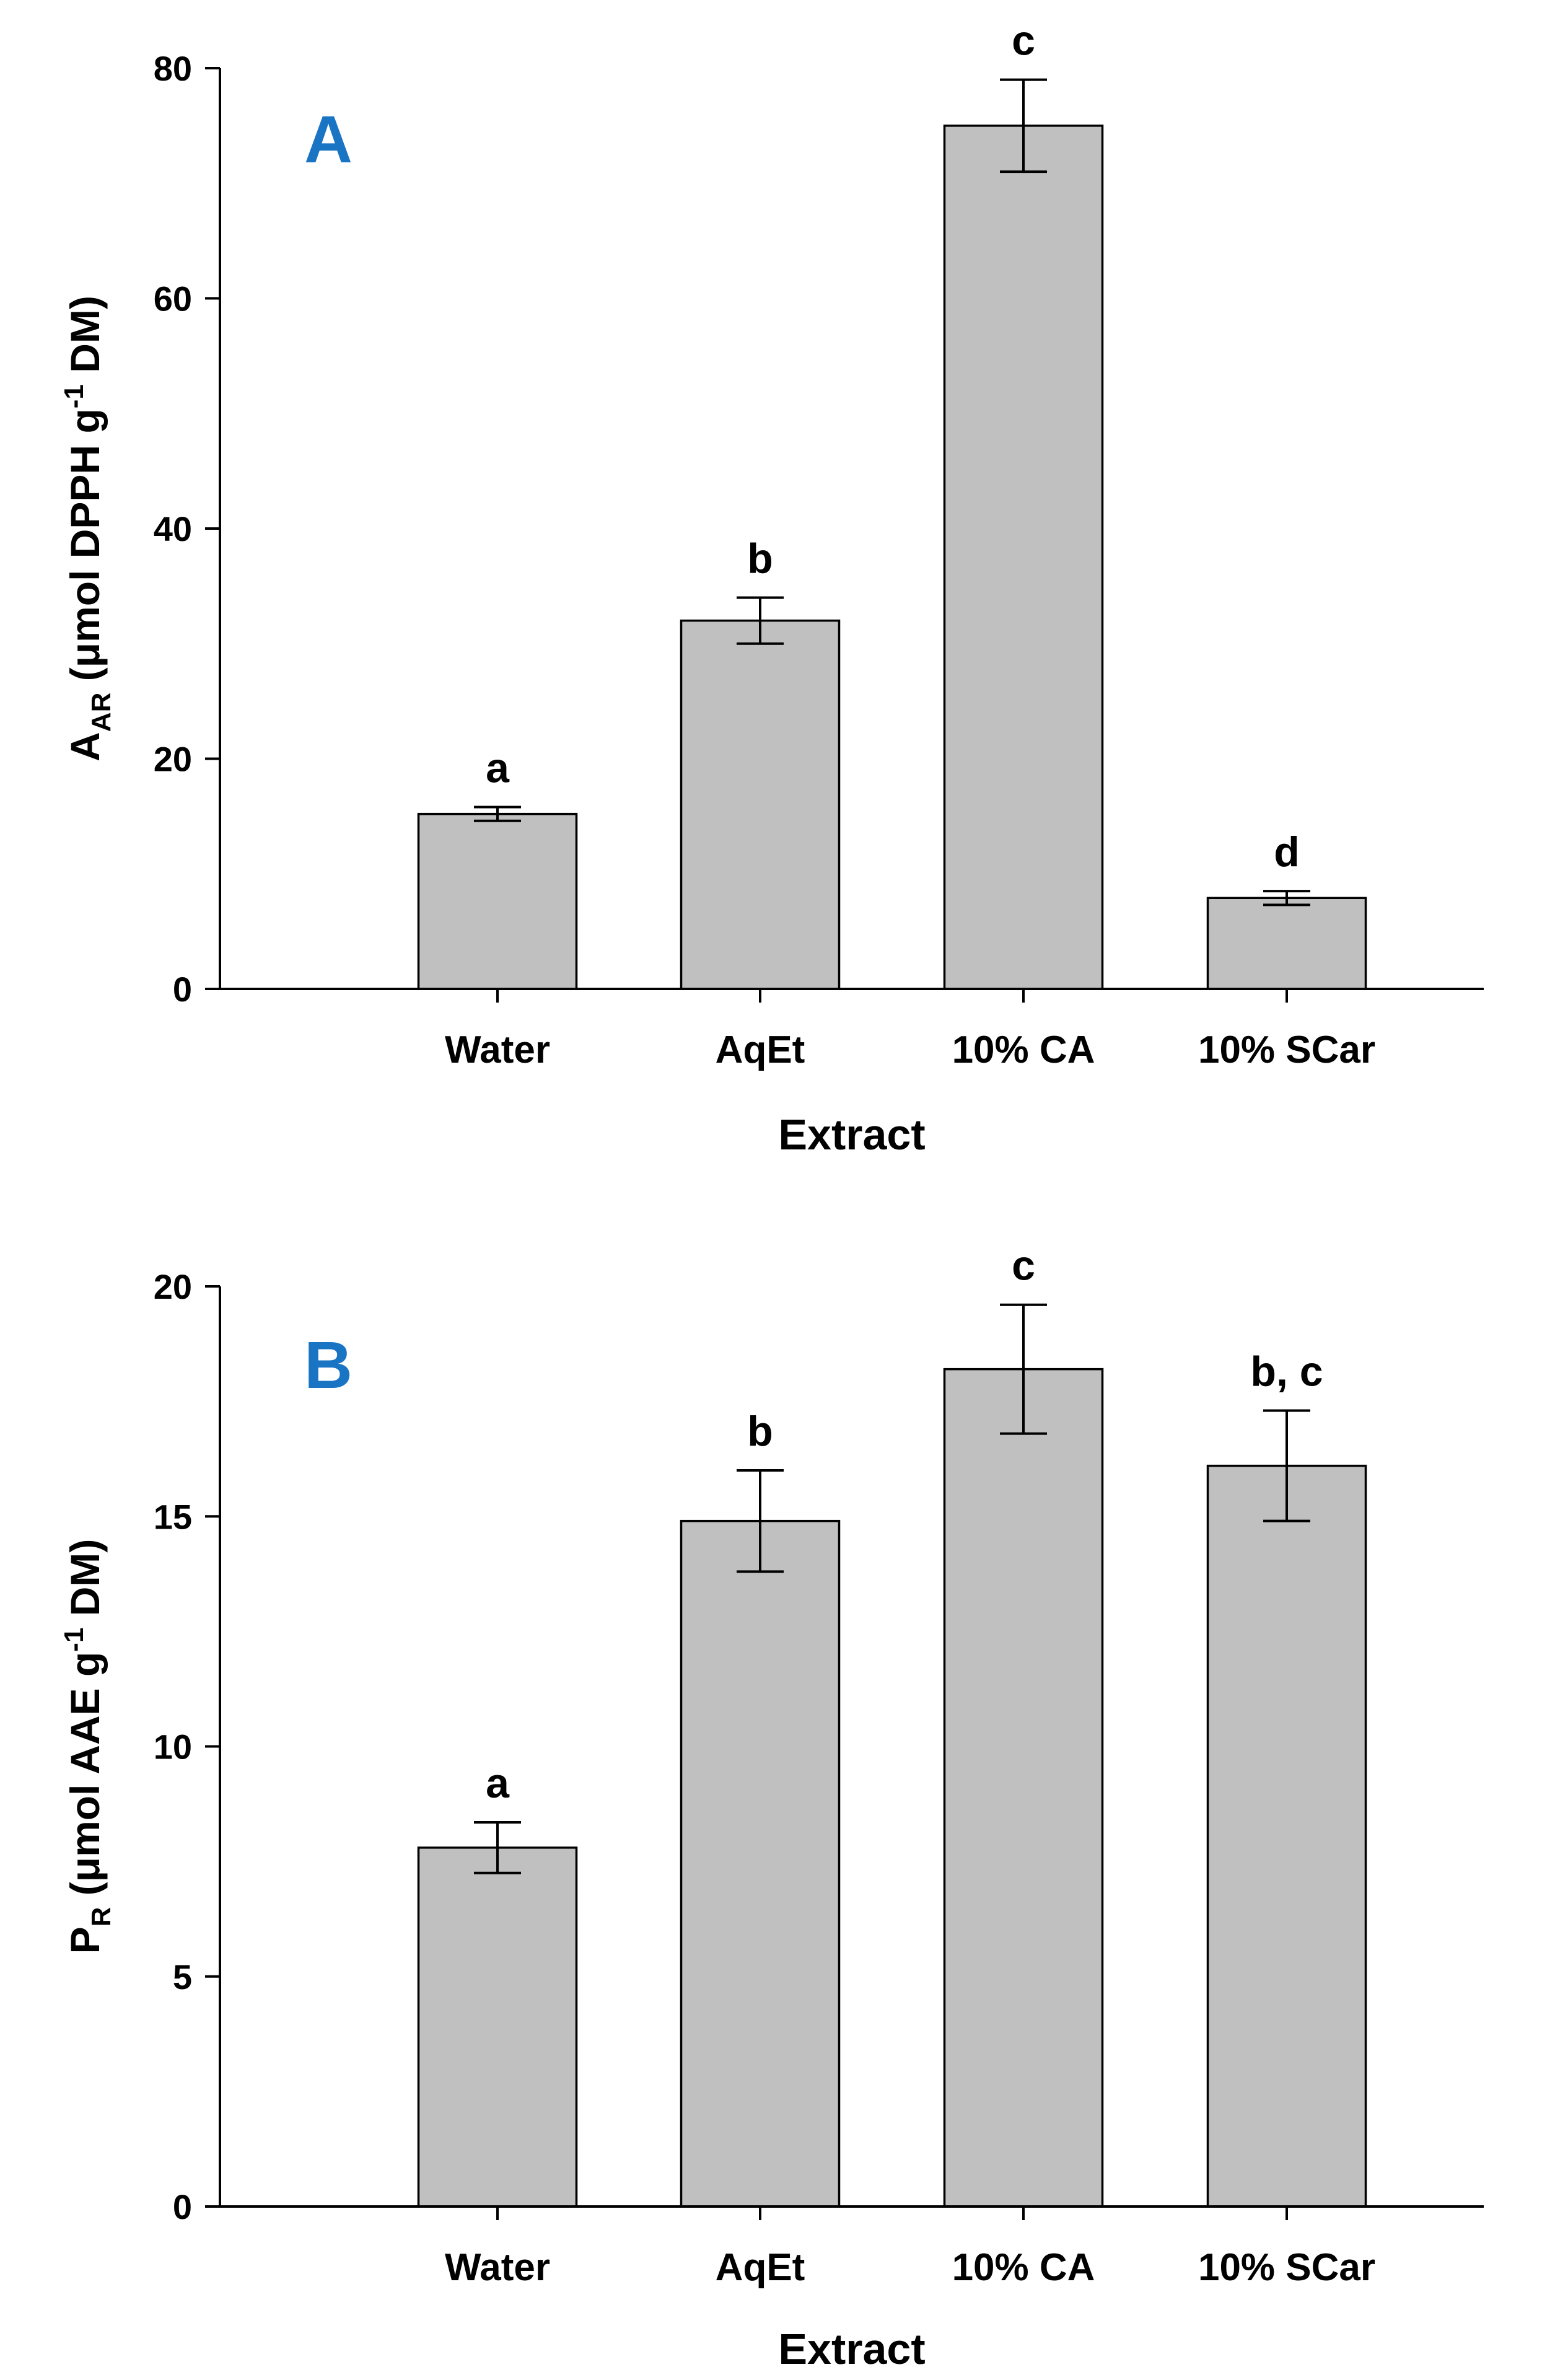  Describe the element at coordinates (173, 298) in the screenshot. I see `y-tick-label: 60` at that location.